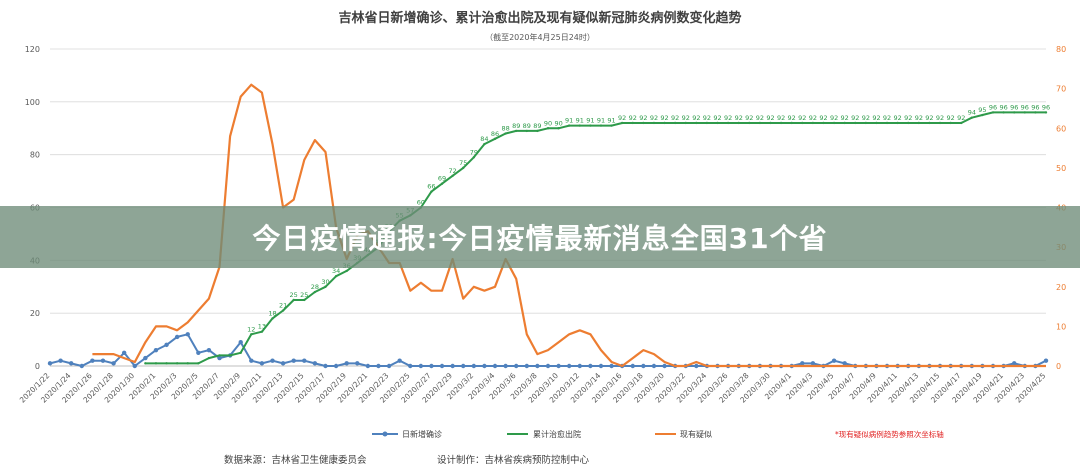 This screenshot has width=1080, height=474. What do you see at coordinates (452, 171) in the screenshot?
I see `cured-data-label: 72` at bounding box center [452, 171].